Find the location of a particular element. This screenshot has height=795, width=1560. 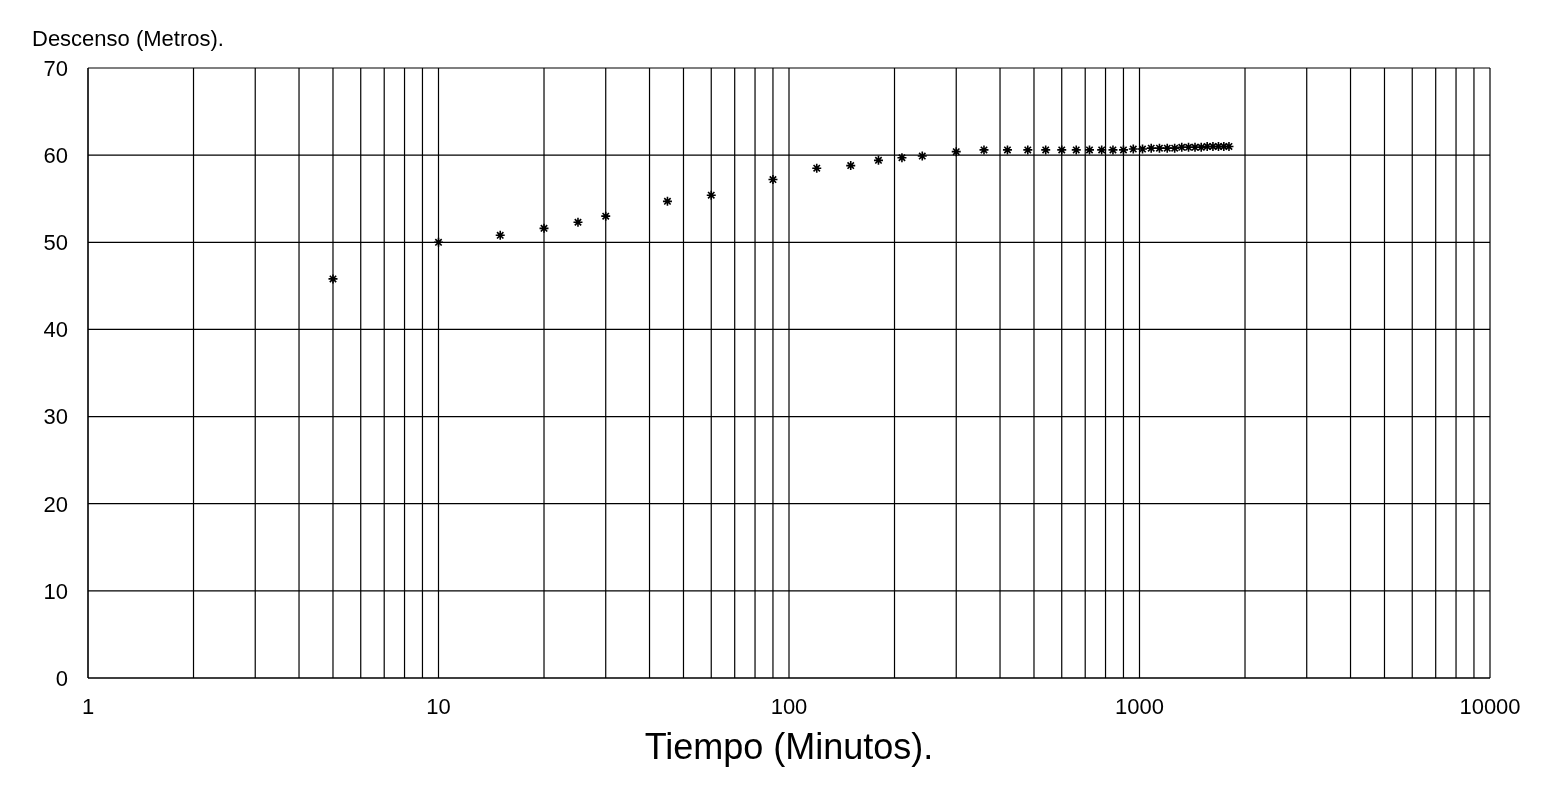

x-tick-label: 100 is located at coordinates (789, 706).